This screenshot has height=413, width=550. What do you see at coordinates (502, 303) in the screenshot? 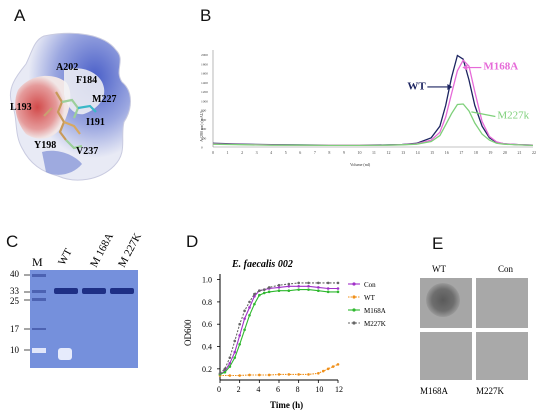
I see `well-con` at bounding box center [502, 303].